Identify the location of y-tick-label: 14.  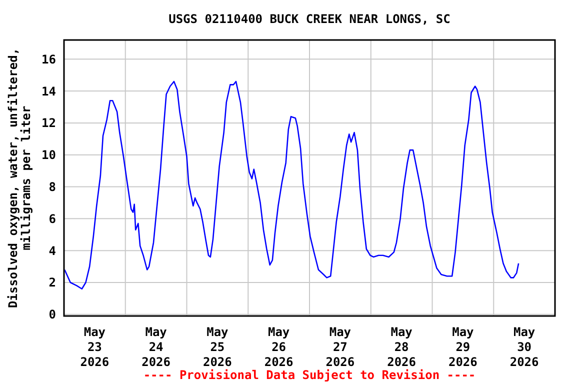
(49, 91).